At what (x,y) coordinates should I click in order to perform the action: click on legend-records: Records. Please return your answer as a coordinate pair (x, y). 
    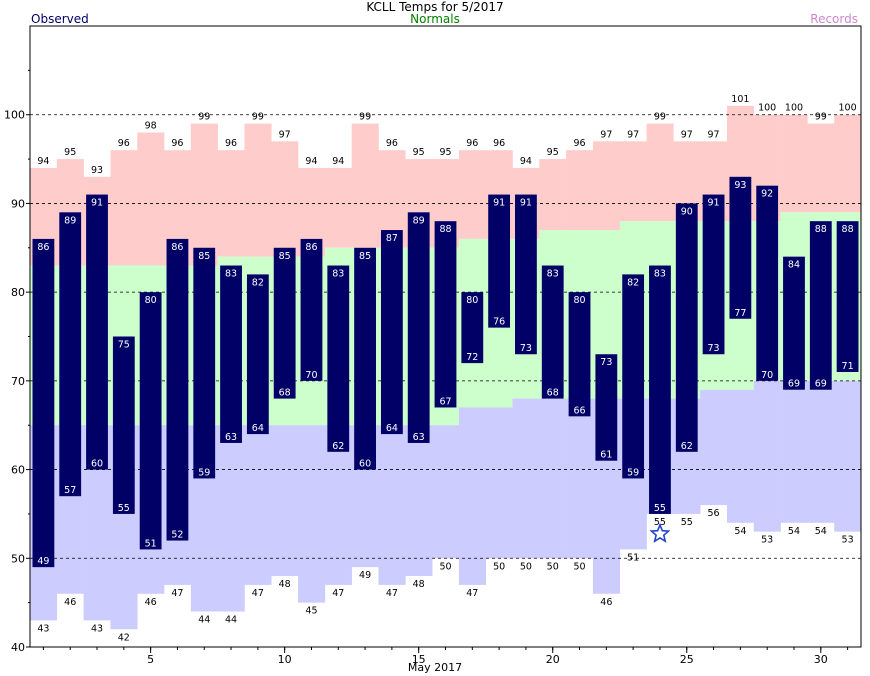
    Looking at the image, I should click on (834, 19).